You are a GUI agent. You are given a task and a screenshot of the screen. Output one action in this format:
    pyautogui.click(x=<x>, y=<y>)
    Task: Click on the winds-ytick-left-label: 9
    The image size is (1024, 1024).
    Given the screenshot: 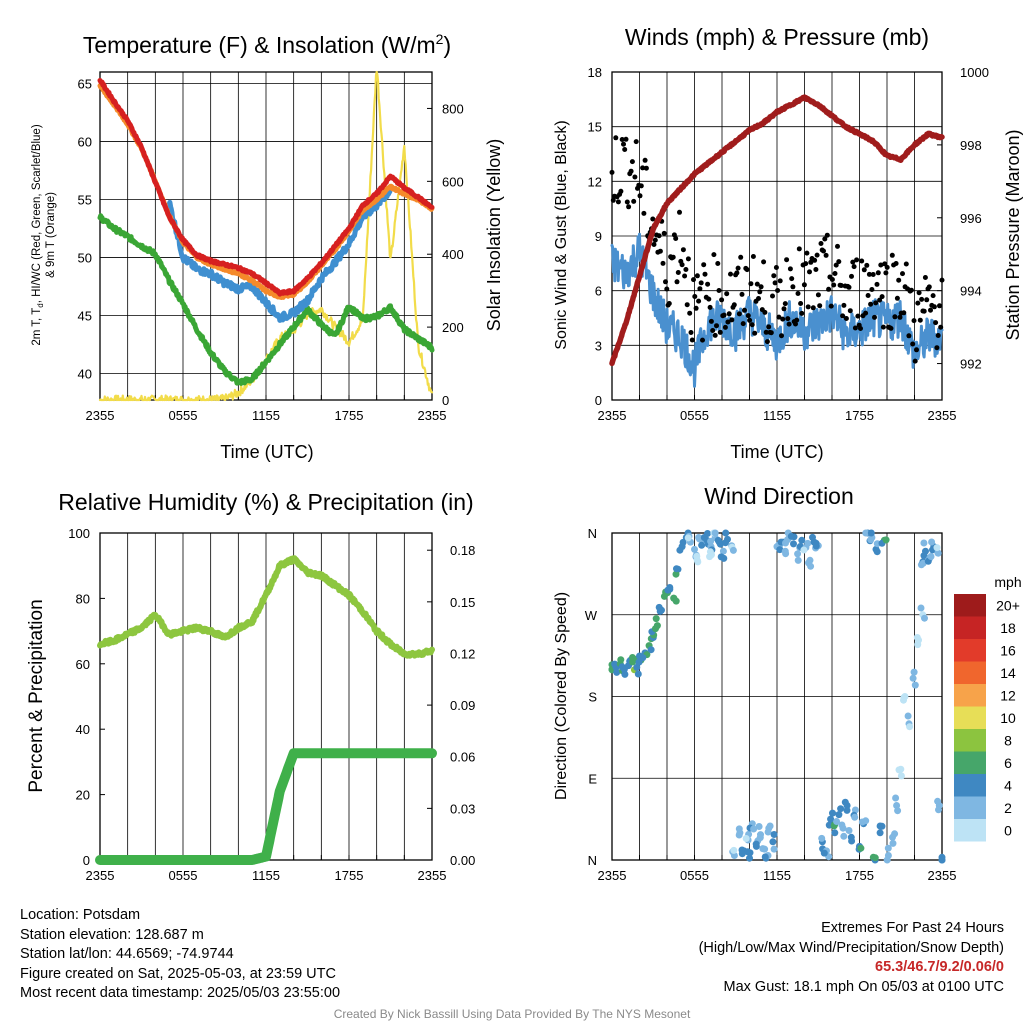 What is the action you would take?
    pyautogui.click(x=598, y=236)
    